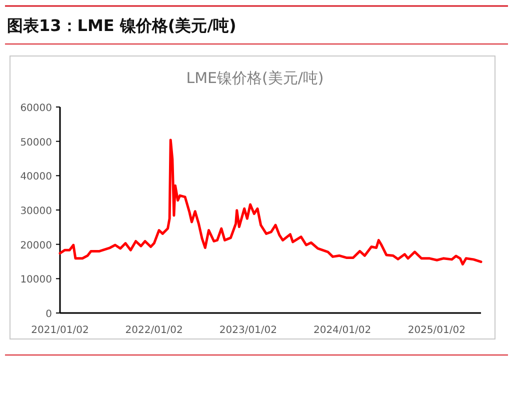 The image size is (513, 393). I want to click on chart-title: 图表13：LME 镍价格(美元/吨), so click(121, 25).